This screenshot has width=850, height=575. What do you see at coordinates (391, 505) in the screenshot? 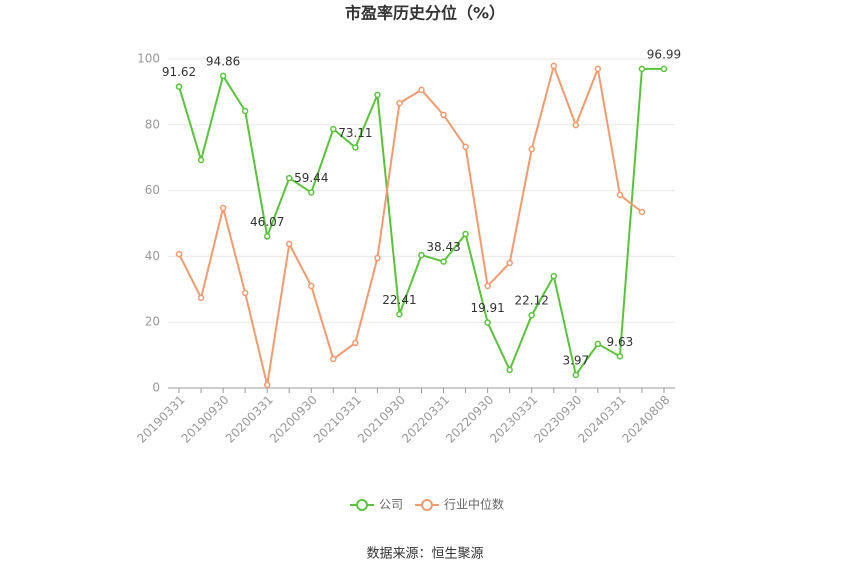
I see `legend-label: 公司` at bounding box center [391, 505].